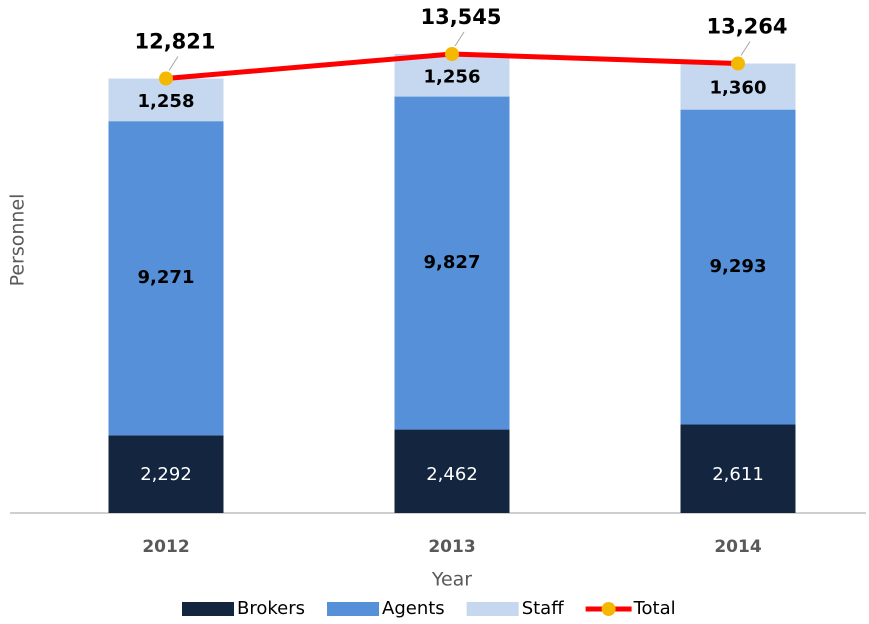 This screenshot has width=869, height=624. I want to click on data-label: 9,827, so click(452, 262).